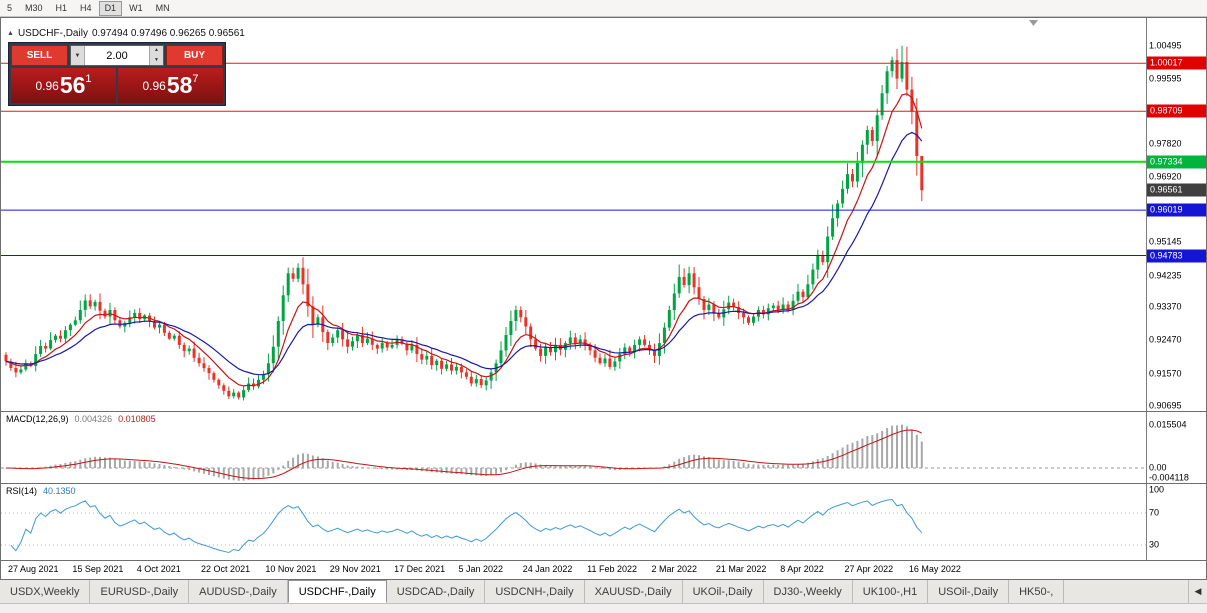  I want to click on timeframe-button-w1: W1, so click(136, 8).